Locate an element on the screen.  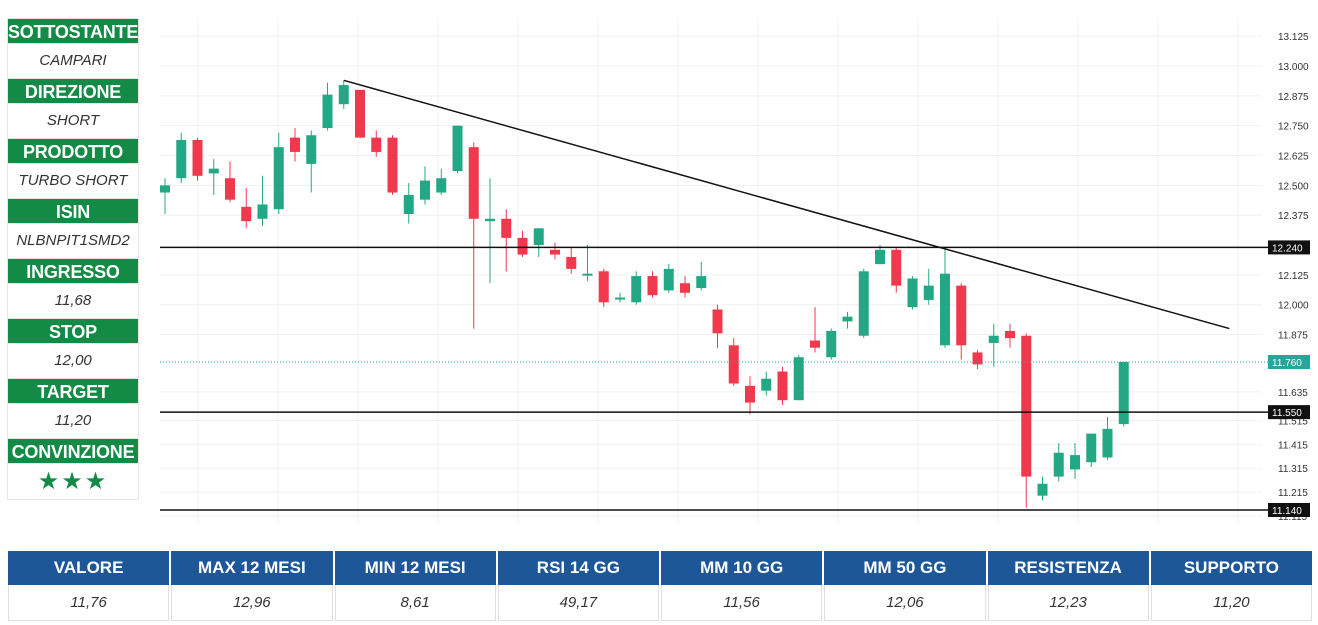
stat-header: MM 50 GG is located at coordinates (905, 568).